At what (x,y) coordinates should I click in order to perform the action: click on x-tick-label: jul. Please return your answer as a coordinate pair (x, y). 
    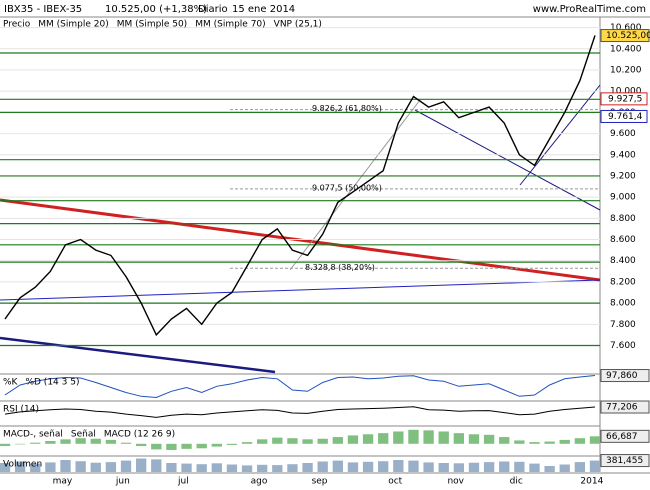
    Looking at the image, I should click on (183, 482).